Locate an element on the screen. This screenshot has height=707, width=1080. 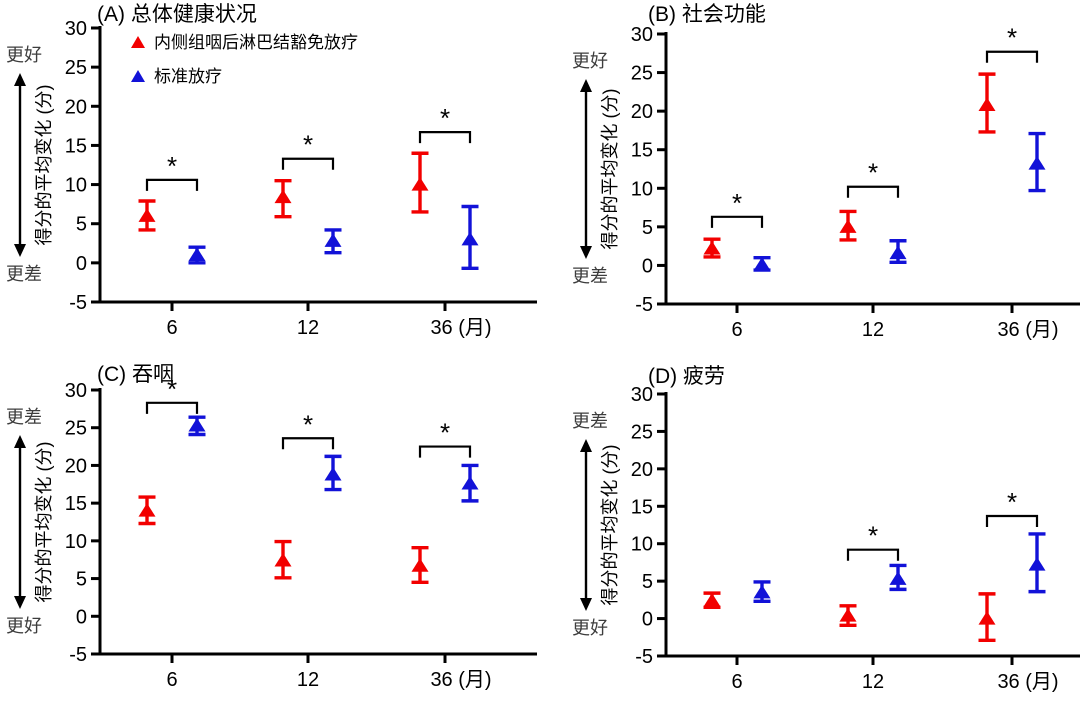
direction-label-bottom: 更差 is located at coordinates (590, 276).